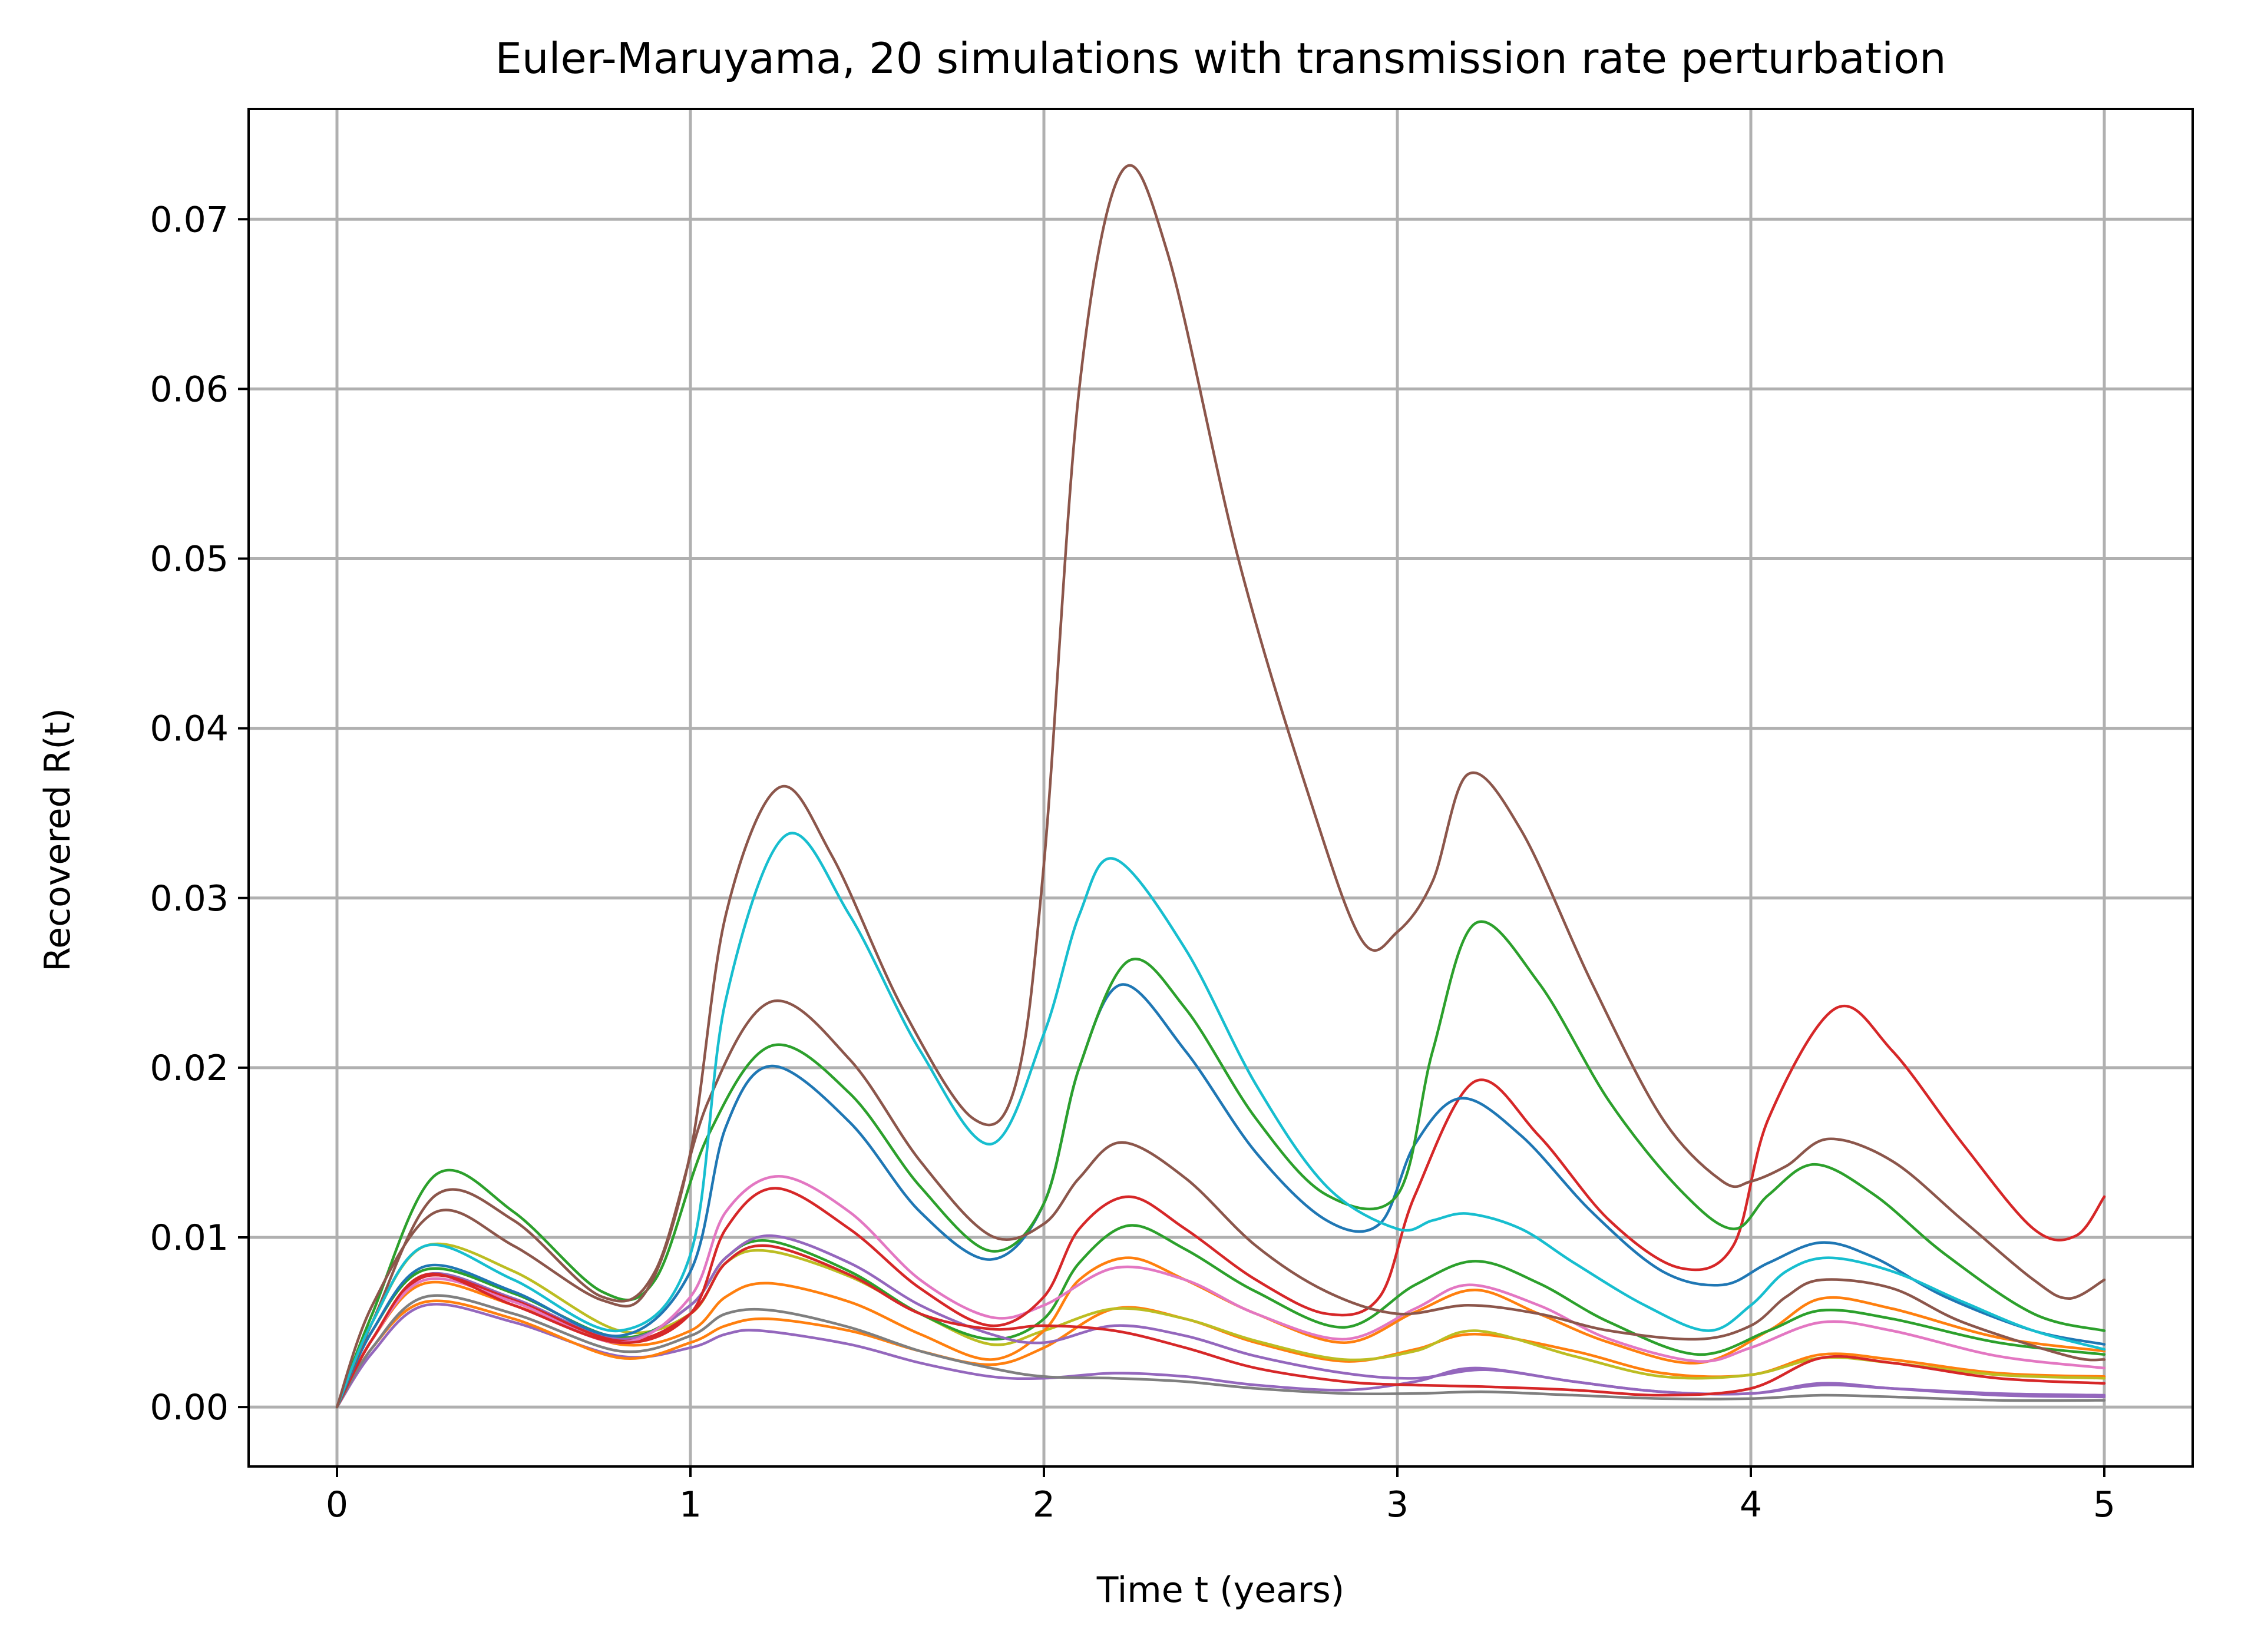 The image size is (2261, 1652). I want to click on y-tick-label: 0.00, so click(189, 1407).